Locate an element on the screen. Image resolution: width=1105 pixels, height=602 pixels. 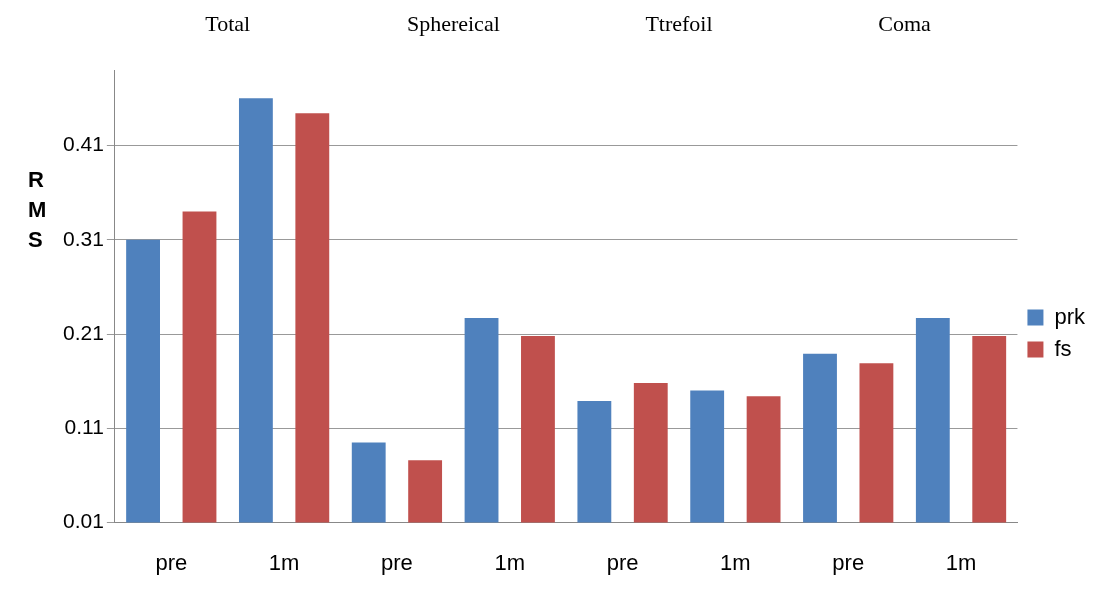
text: Total is located at coordinates (228, 23).